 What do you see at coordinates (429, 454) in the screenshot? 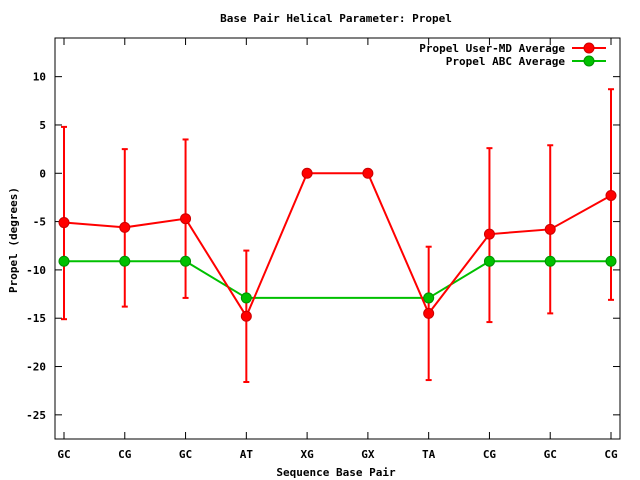
I see `x-tick-label: TA` at bounding box center [429, 454].